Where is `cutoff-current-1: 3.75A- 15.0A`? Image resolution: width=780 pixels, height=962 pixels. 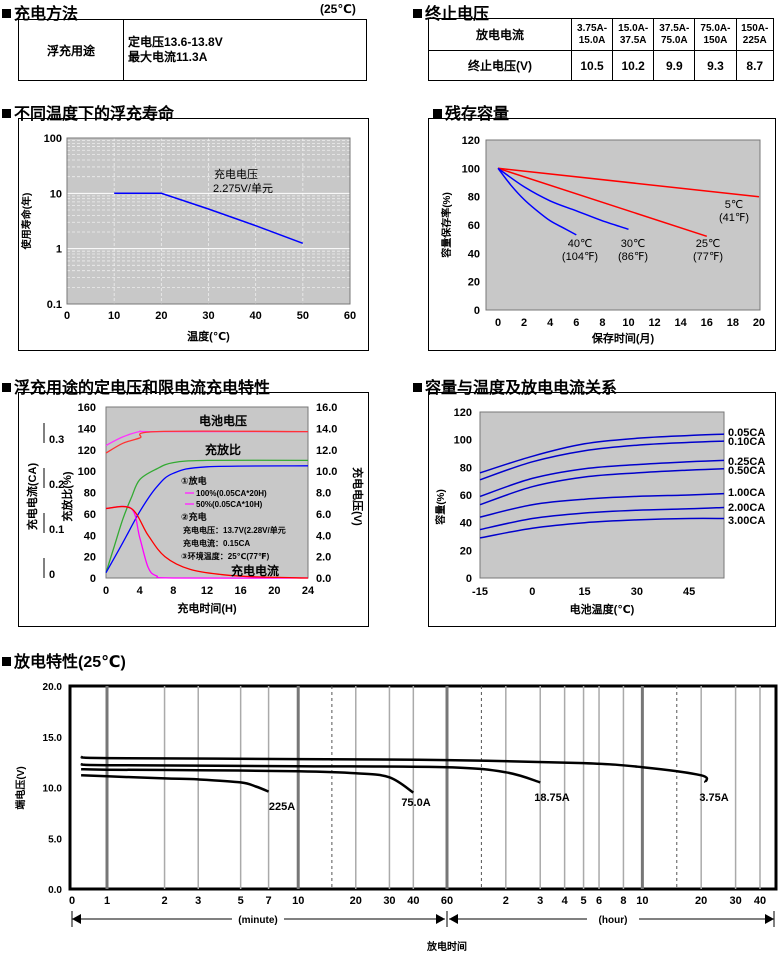
cutoff-current-1: 3.75A- 15.0A is located at coordinates (592, 34).